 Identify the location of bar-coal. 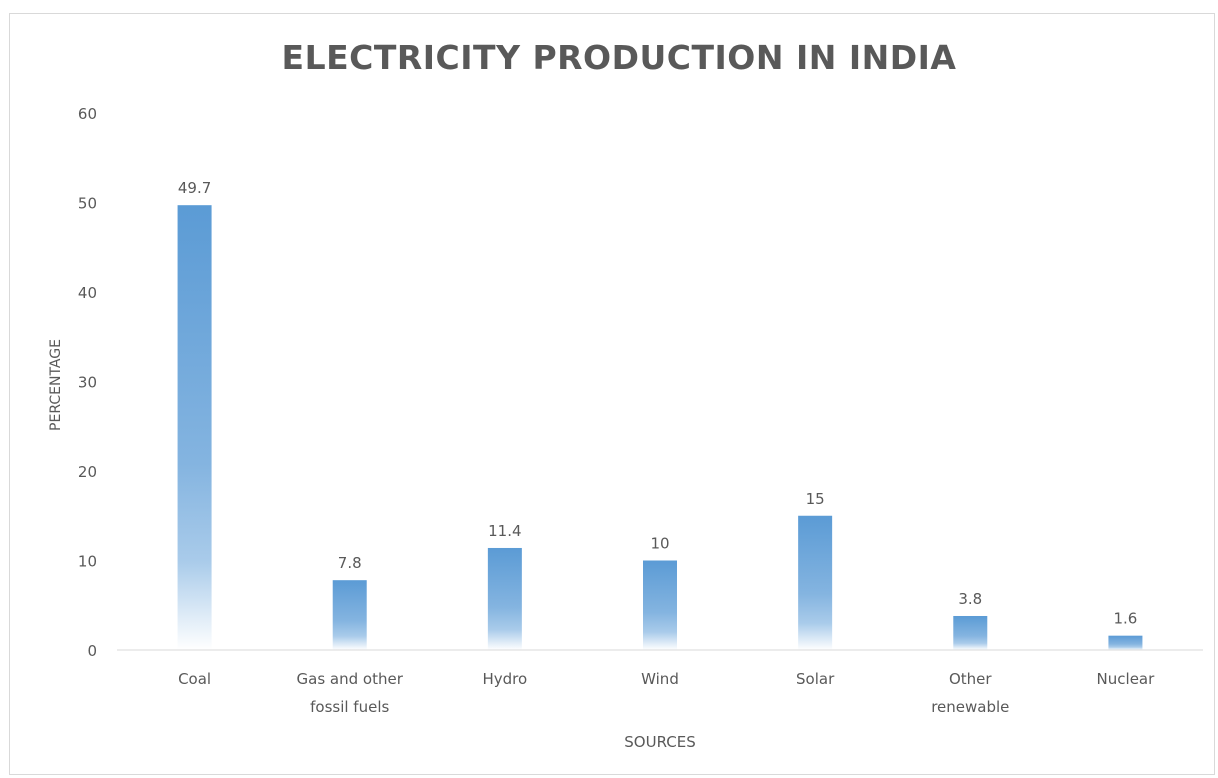
(194, 427).